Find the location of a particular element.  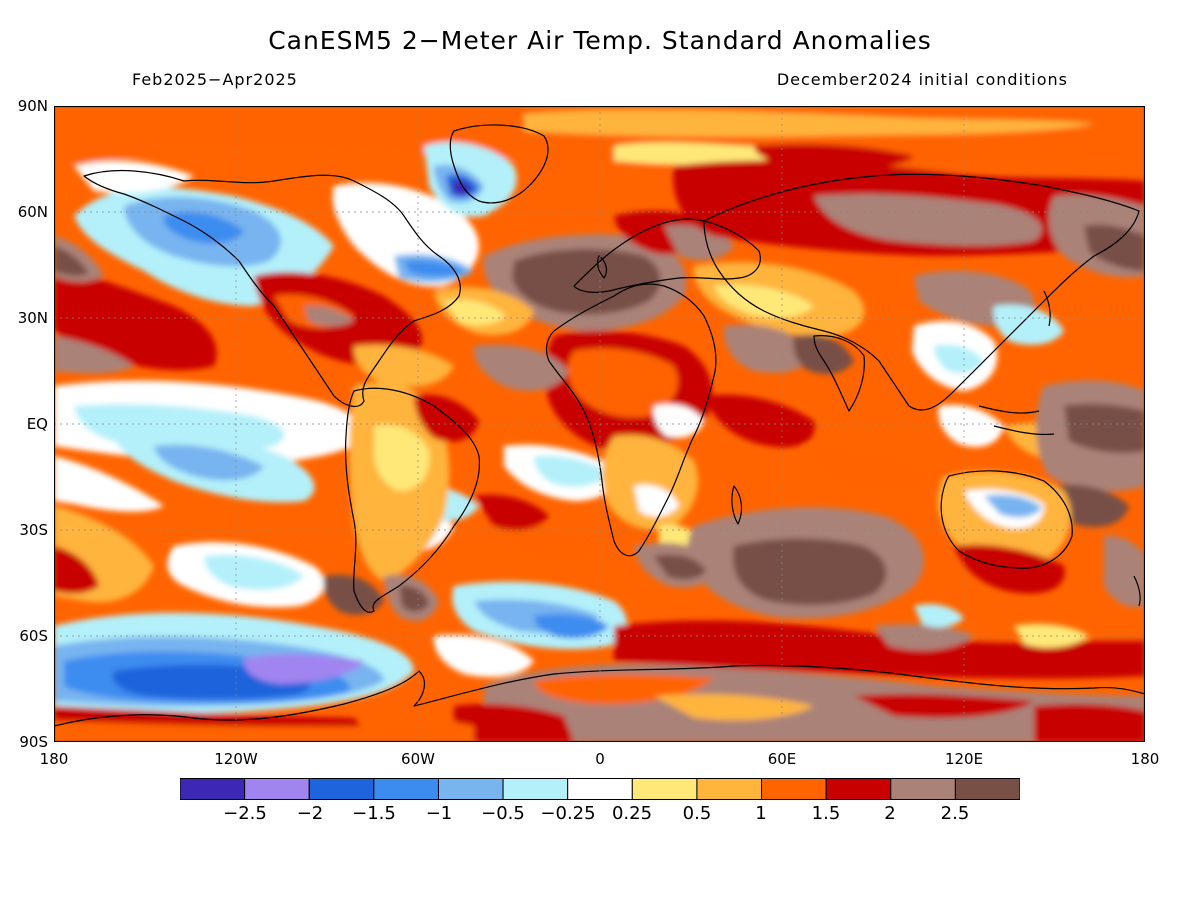

lon-label-0: 0 is located at coordinates (600, 759).